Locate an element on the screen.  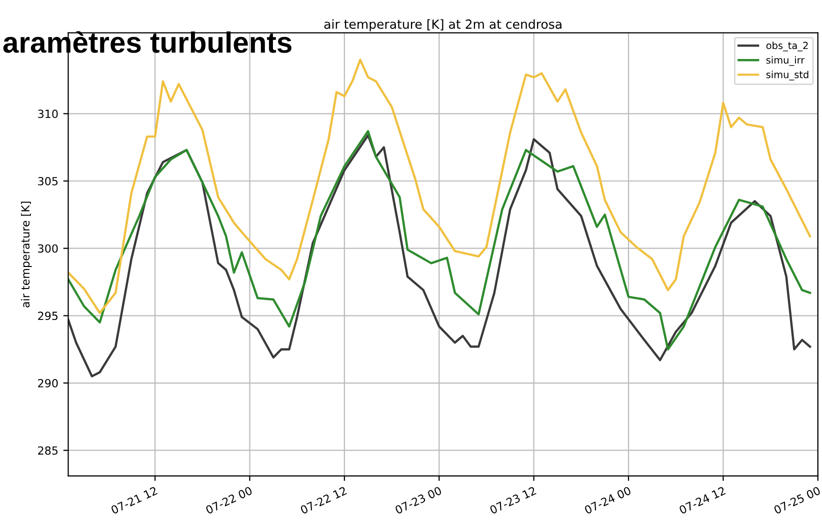
y-tick-label: 310 is located at coordinates (48, 114).